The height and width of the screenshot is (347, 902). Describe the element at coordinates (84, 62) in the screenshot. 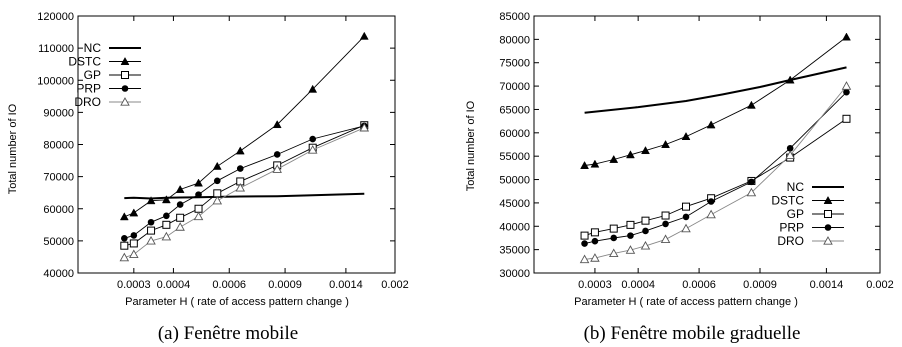

I see `chart-a-legend-label-dstc: DSTC` at that location.